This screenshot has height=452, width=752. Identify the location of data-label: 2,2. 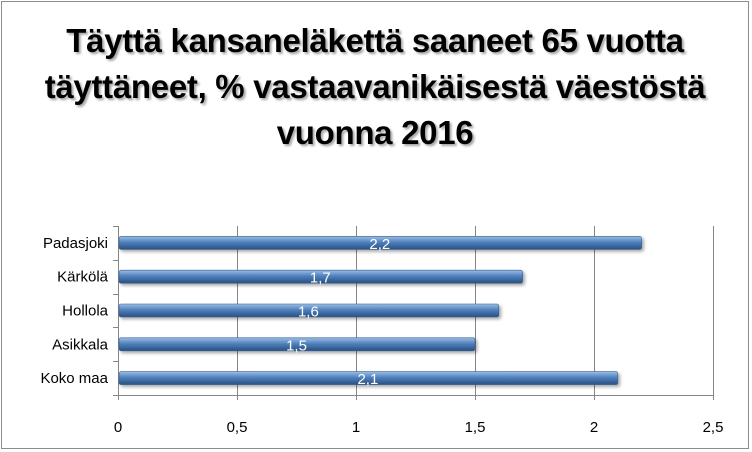
(379, 244).